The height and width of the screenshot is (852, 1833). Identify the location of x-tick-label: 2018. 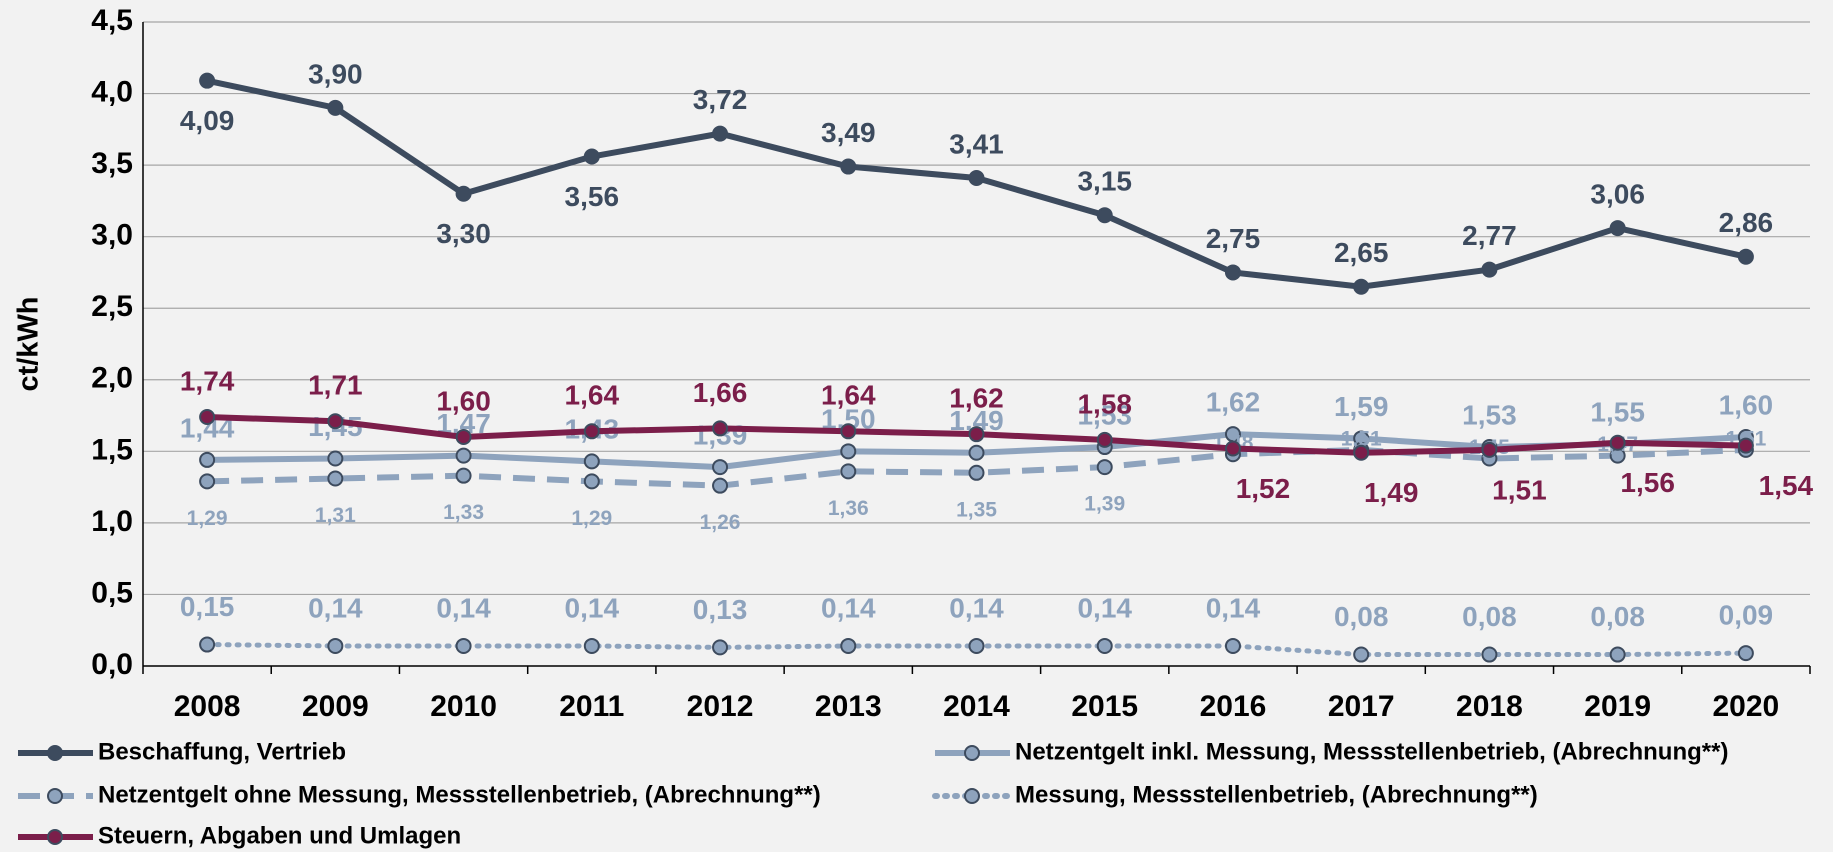
(1489, 706).